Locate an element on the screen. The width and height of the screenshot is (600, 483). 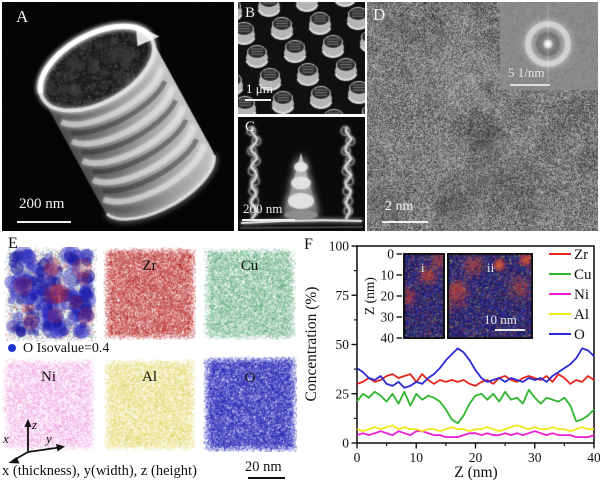
apt-map-cu: Cu is located at coordinates (249, 293).